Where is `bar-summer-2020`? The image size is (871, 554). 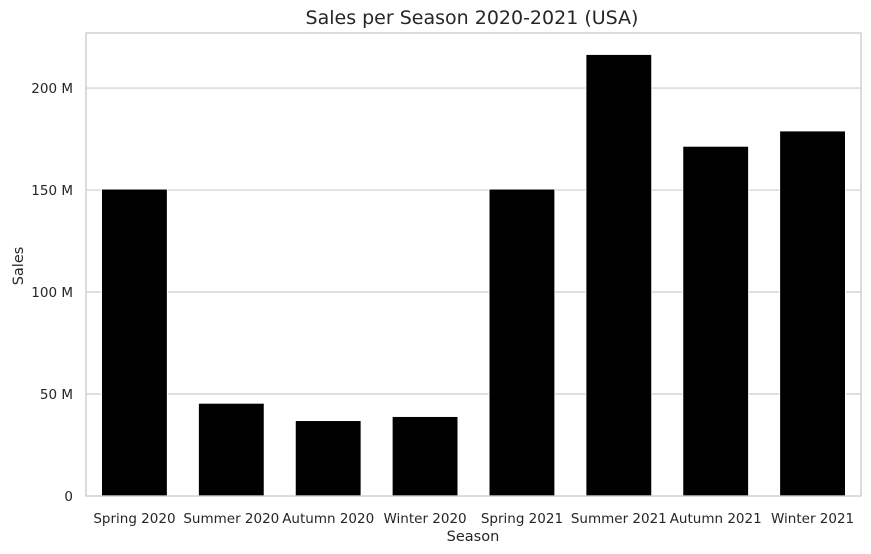
bar-summer-2020 is located at coordinates (231, 449).